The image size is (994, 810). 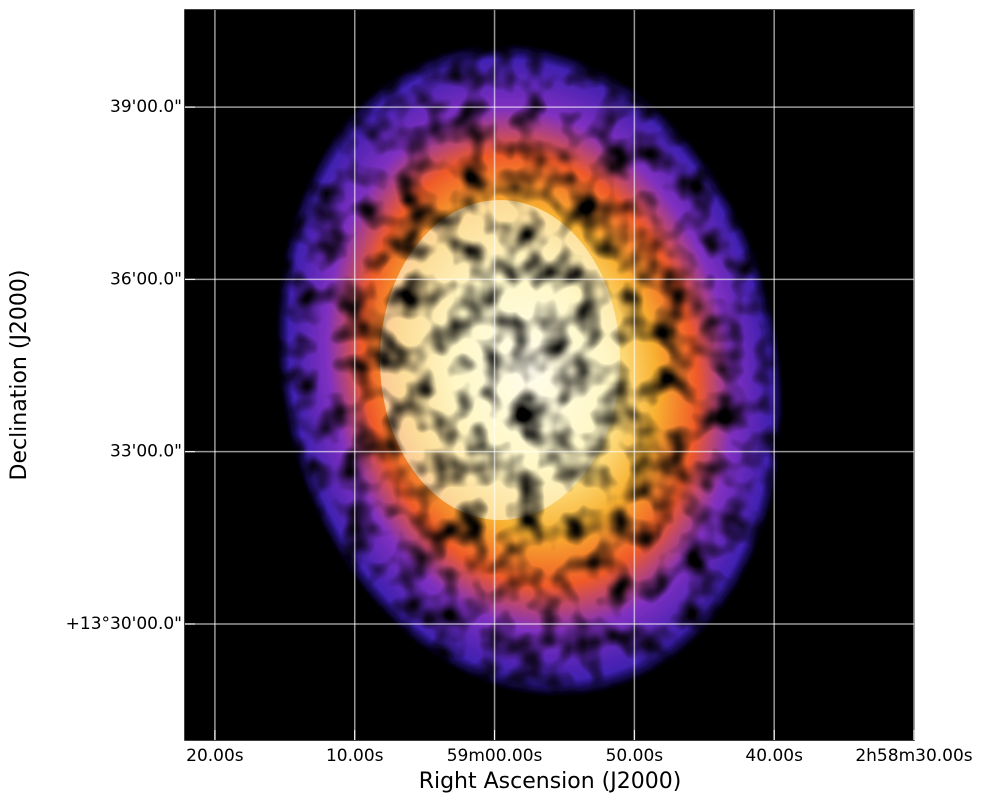 What do you see at coordinates (146, 107) in the screenshot?
I see `y-tick-label: 39'00.0"` at bounding box center [146, 107].